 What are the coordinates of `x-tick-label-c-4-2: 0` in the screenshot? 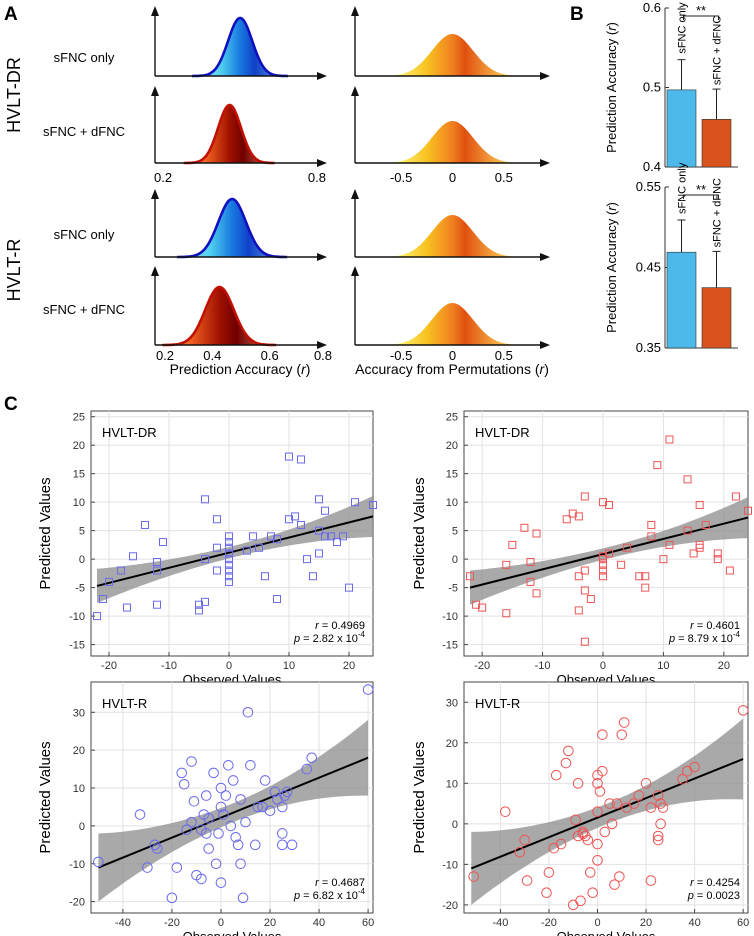 It's located at (597, 923).